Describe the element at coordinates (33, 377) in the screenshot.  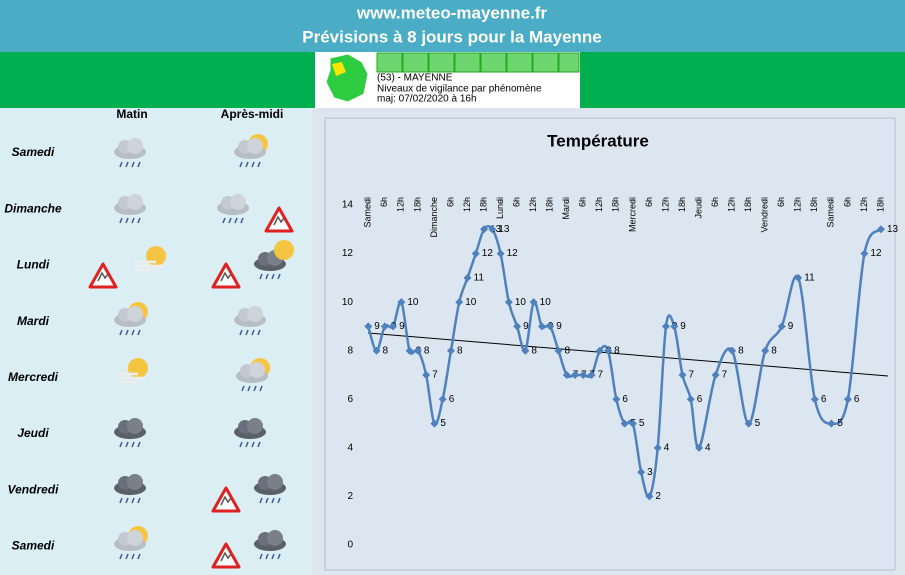
I see `day-name: Mercredi` at that location.